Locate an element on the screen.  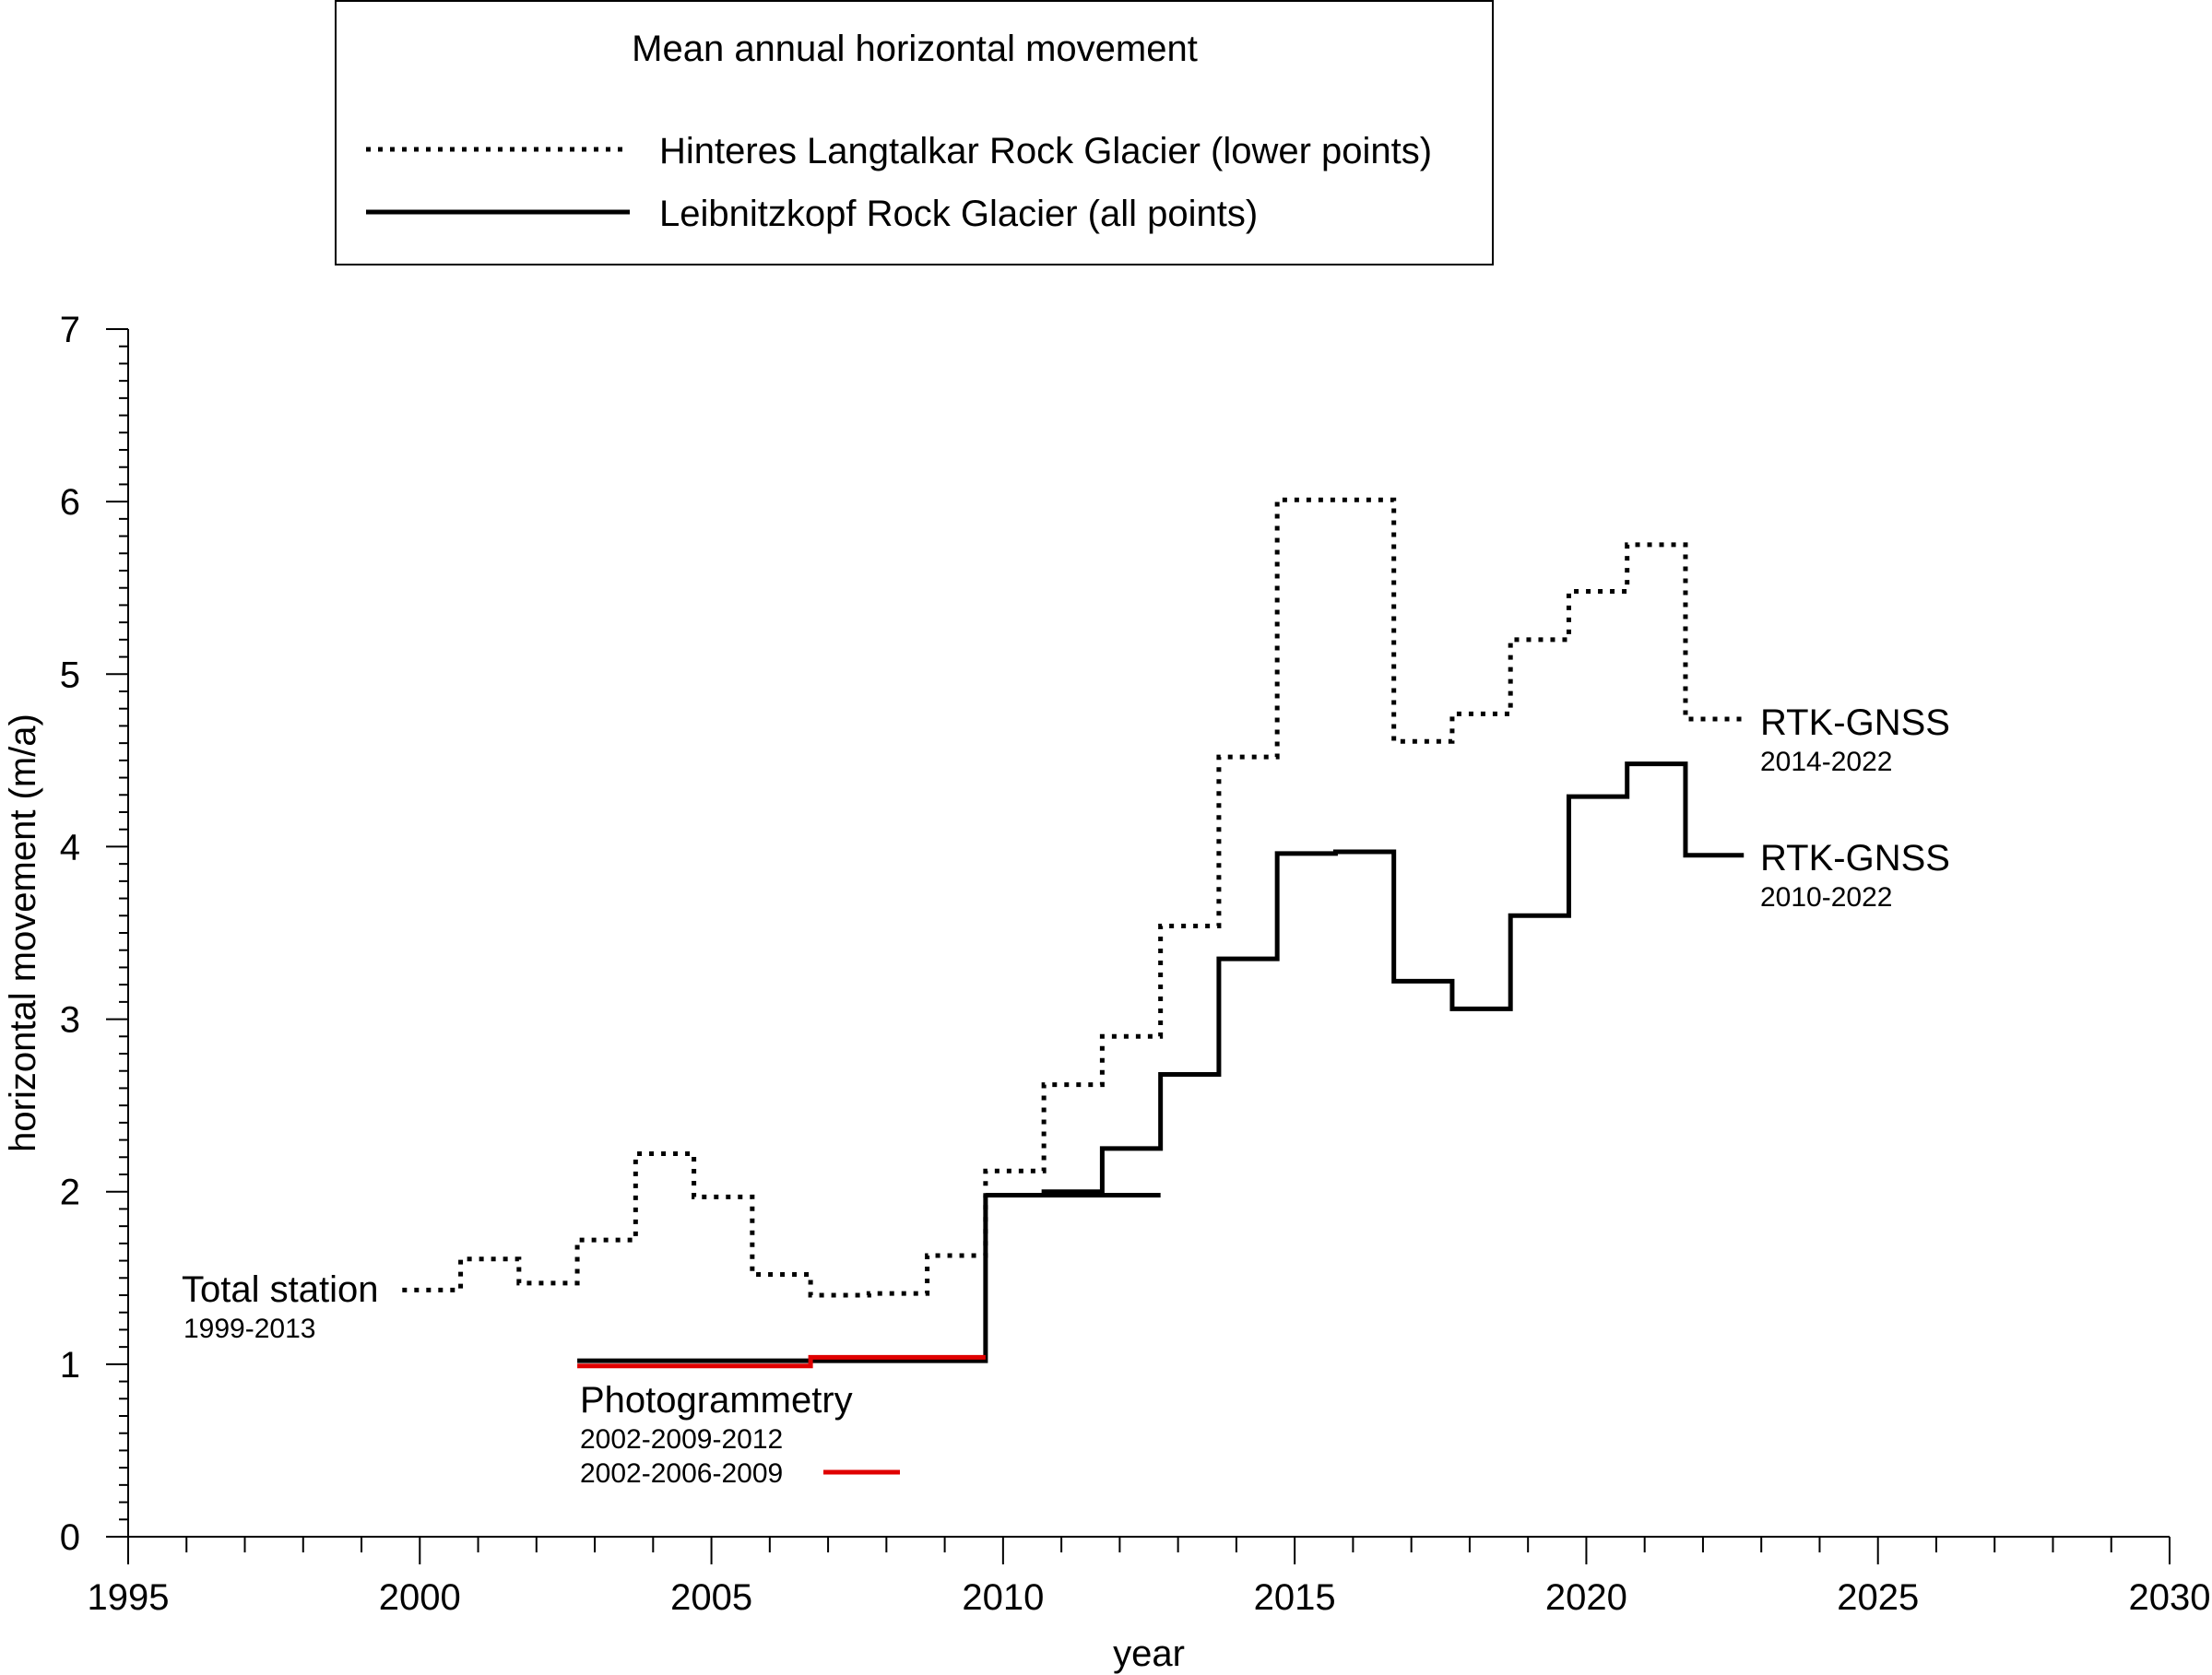
annotation-rtk1-years: 2014-2022 is located at coordinates (1826, 762).